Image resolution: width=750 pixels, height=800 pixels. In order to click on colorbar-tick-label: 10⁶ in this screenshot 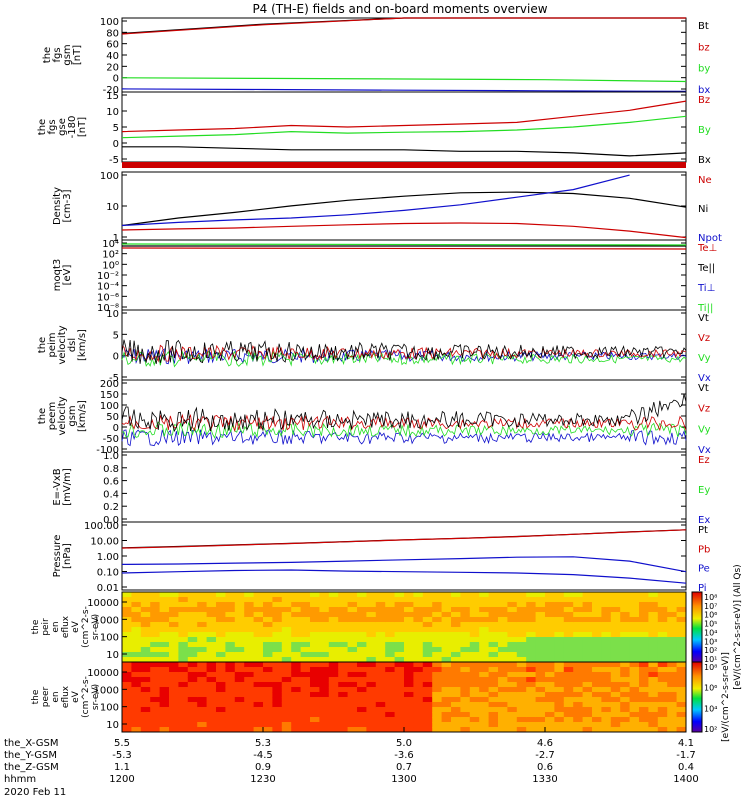, I will do `click(710, 615)`.